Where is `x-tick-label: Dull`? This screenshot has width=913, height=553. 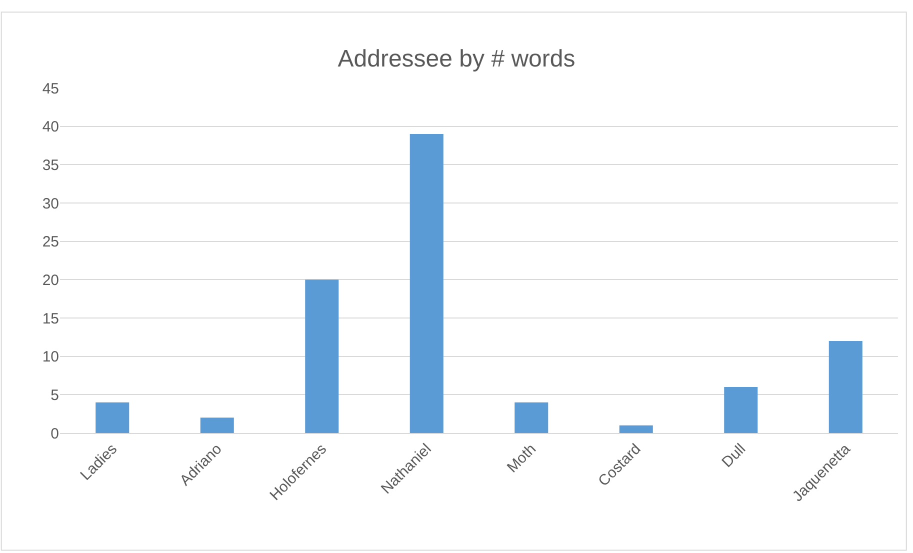 x-tick-label: Dull is located at coordinates (734, 455).